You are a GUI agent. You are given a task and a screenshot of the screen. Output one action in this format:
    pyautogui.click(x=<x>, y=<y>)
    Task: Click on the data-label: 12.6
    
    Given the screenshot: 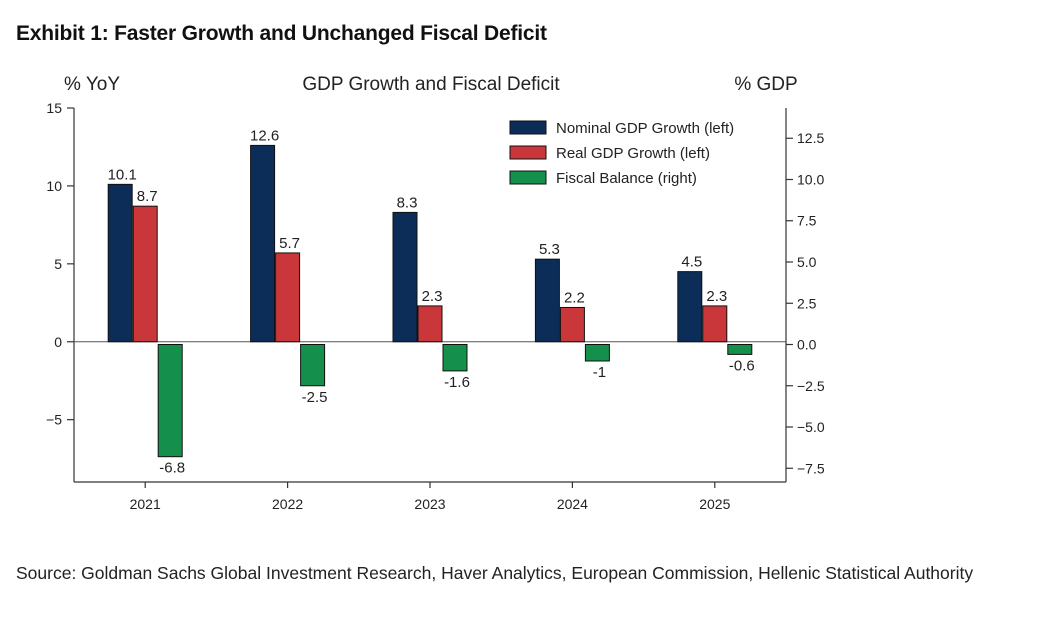 What is the action you would take?
    pyautogui.click(x=264, y=135)
    